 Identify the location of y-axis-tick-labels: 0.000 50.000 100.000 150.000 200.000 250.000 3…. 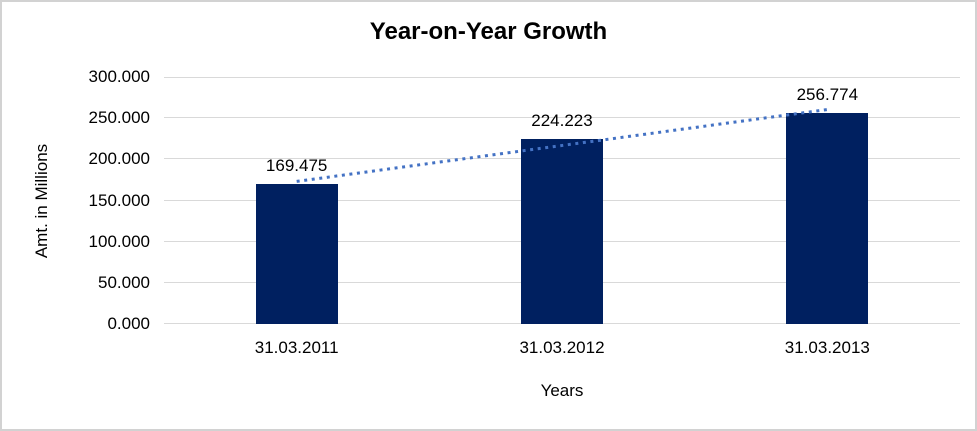
(76, 200).